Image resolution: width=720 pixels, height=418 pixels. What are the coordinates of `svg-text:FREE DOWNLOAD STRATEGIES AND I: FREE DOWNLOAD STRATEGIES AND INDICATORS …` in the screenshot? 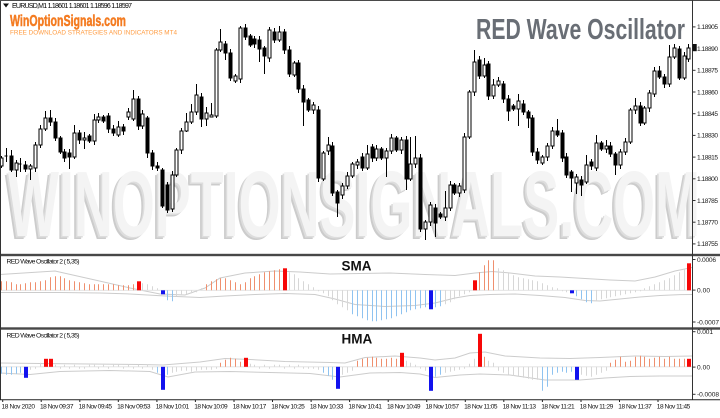 It's located at (93, 33).